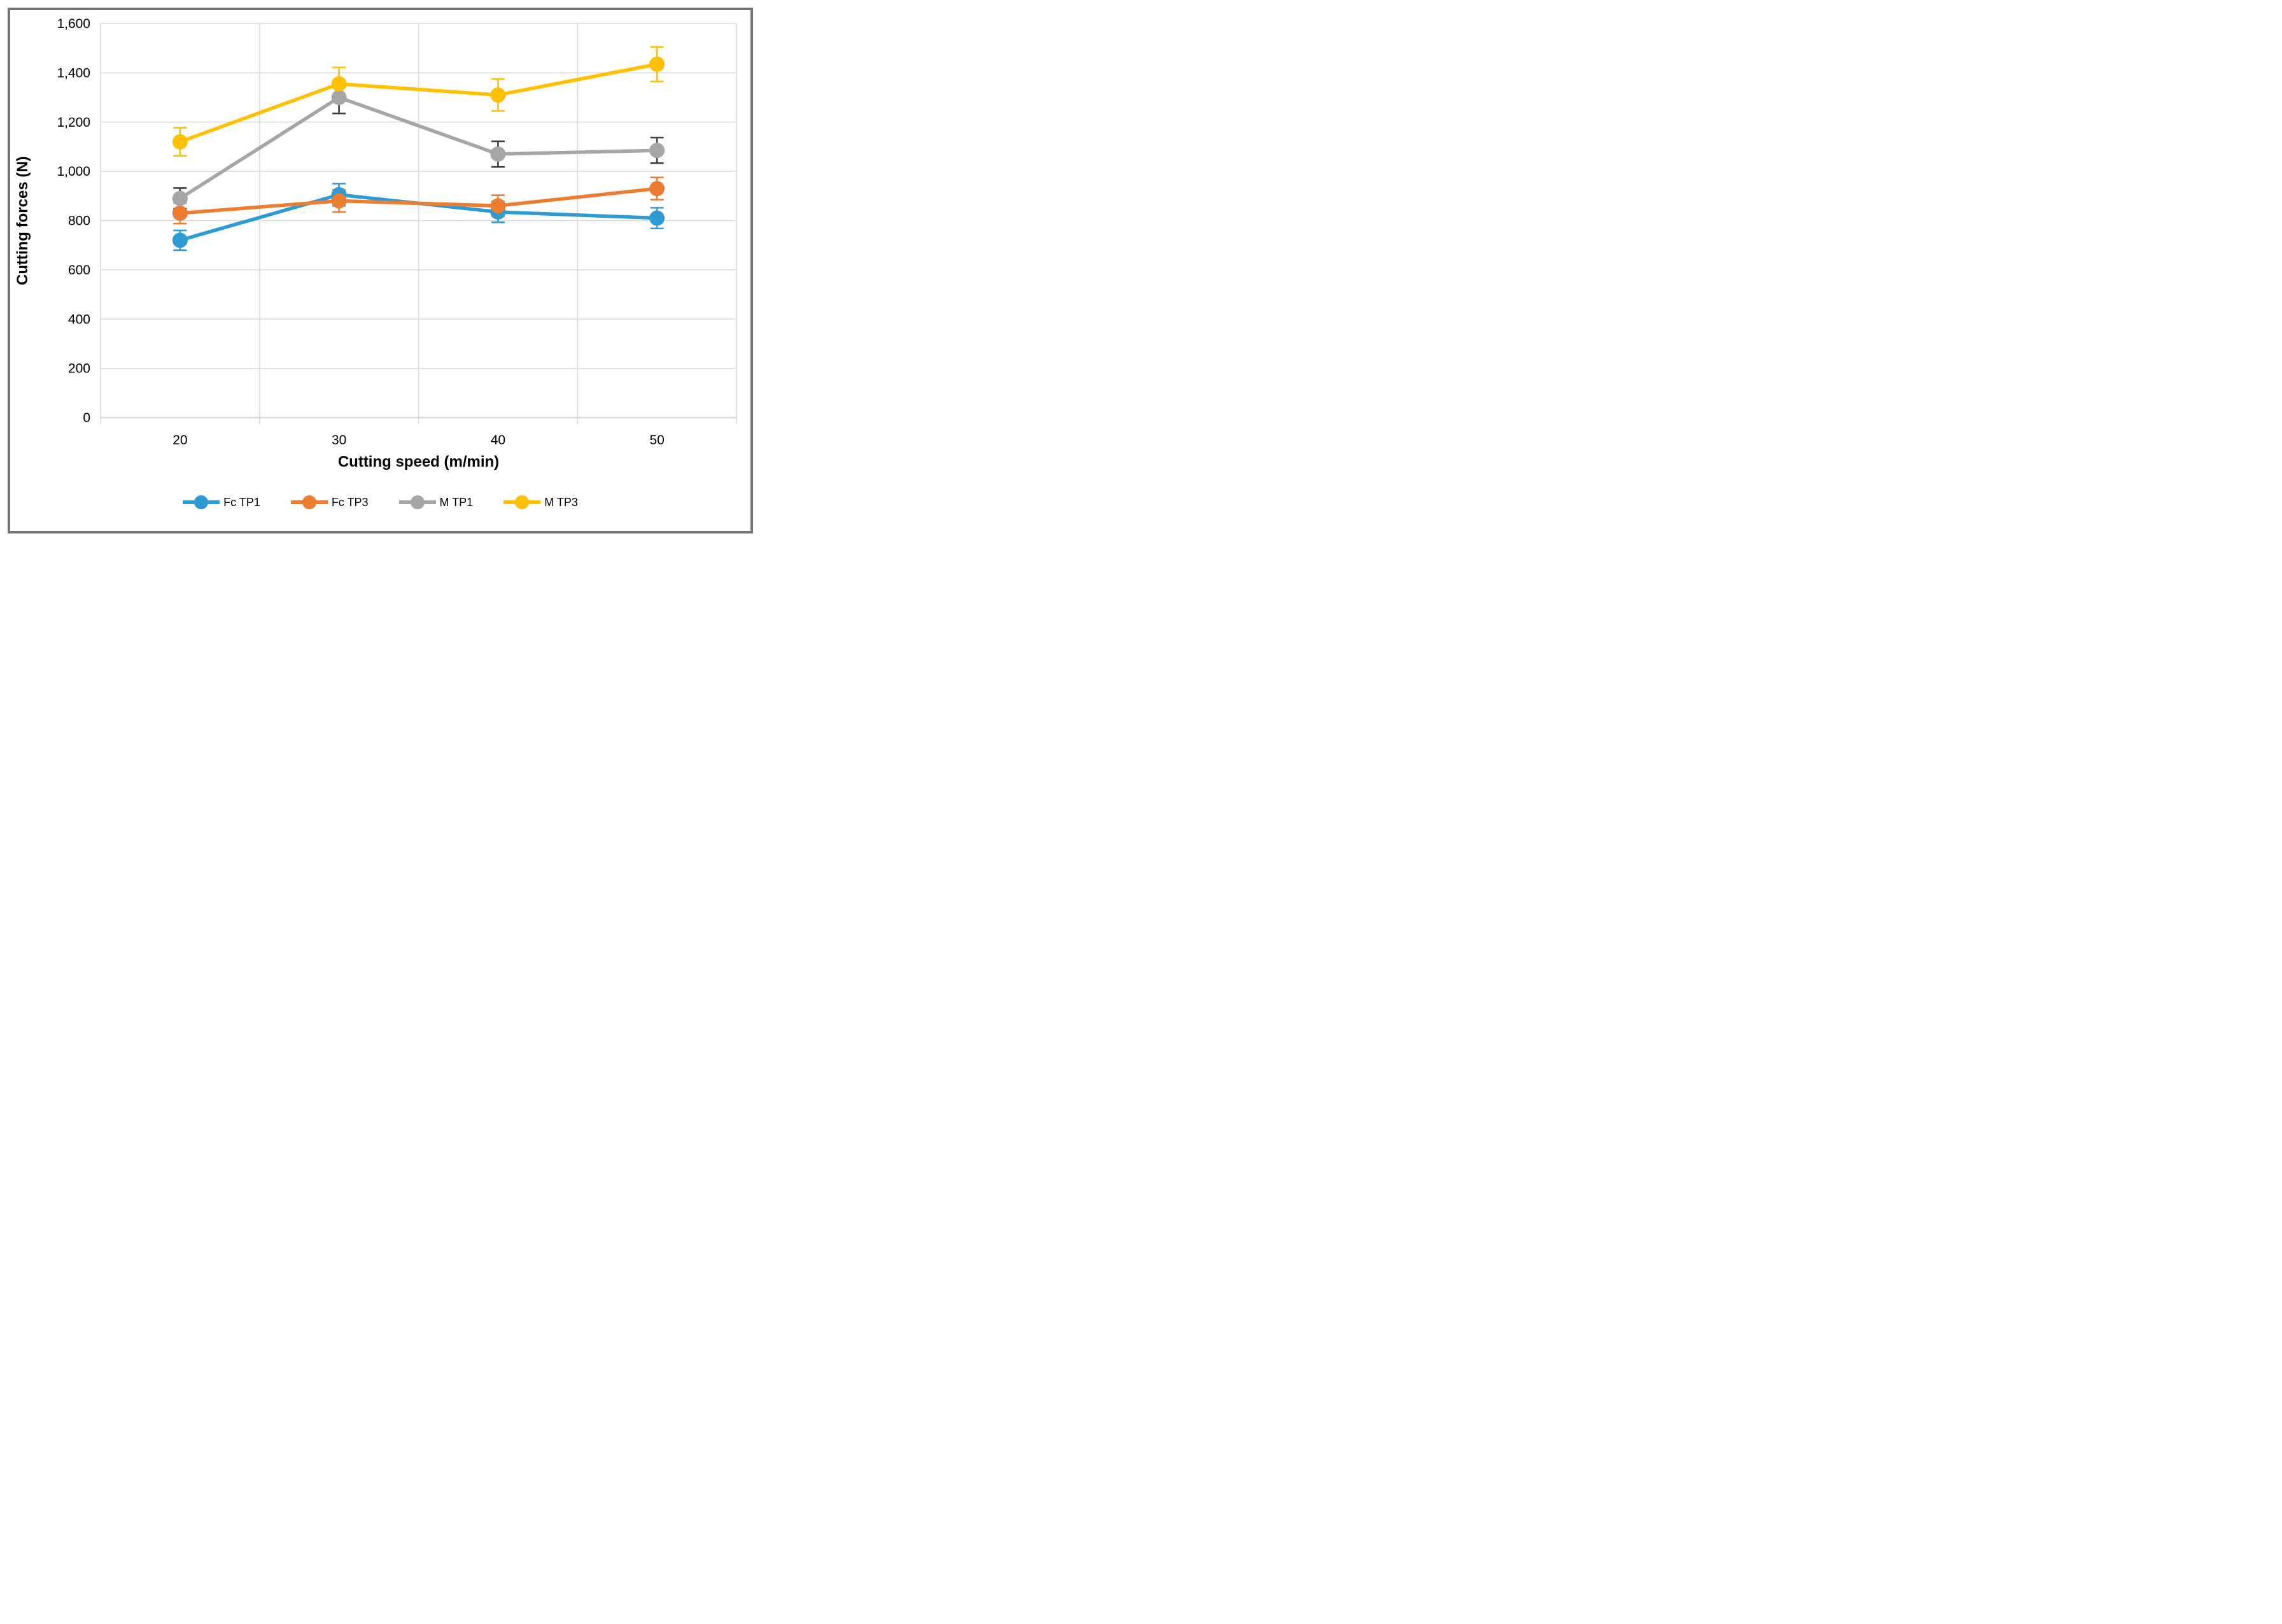  I want to click on y-tick-label: 600, so click(79, 270).